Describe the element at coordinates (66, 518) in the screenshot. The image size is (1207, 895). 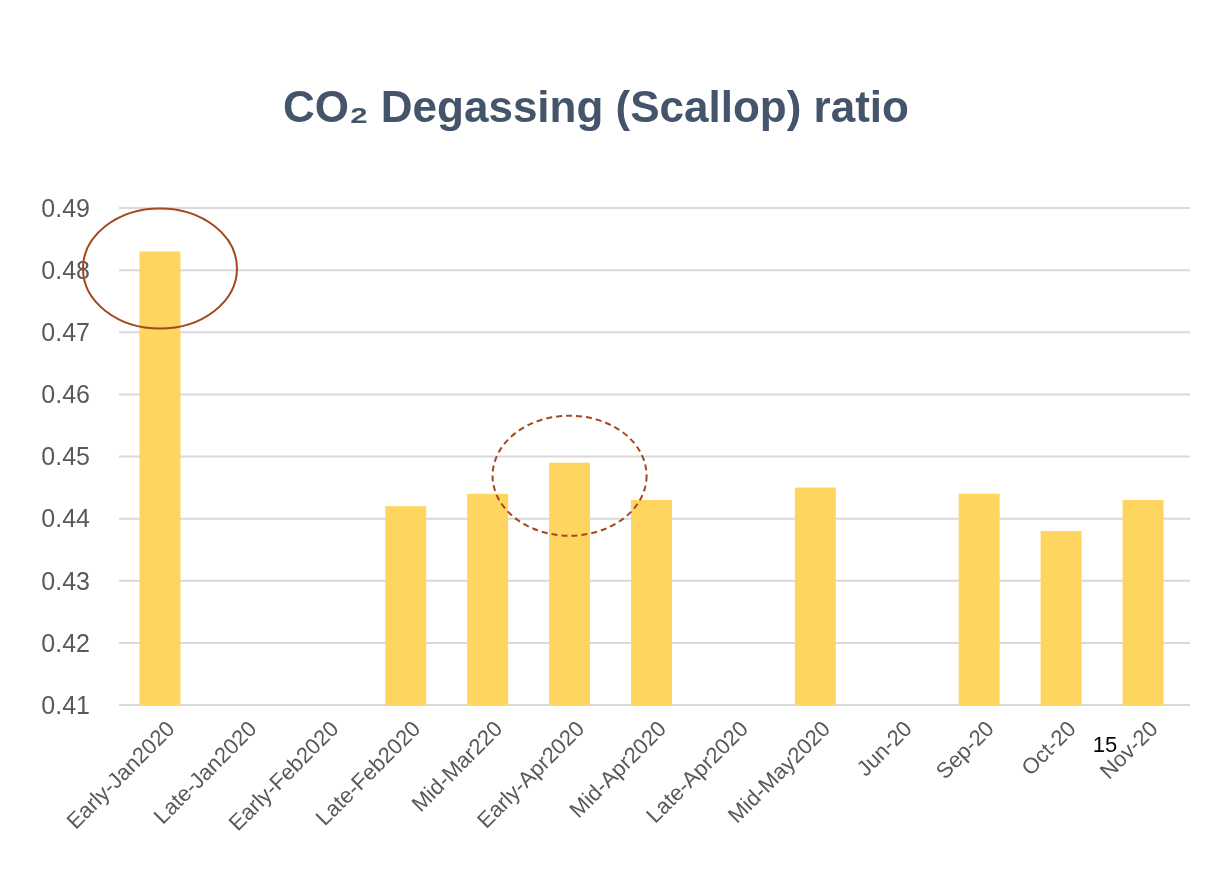
I see `y-tick-label: 0.44` at that location.